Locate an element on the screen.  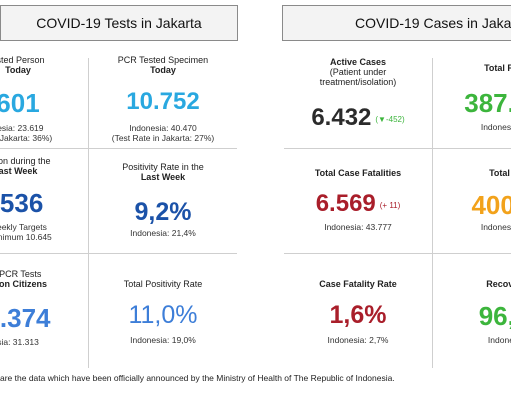
total-positivity-label: Total Positivity Rate is located at coordinates (163, 284).